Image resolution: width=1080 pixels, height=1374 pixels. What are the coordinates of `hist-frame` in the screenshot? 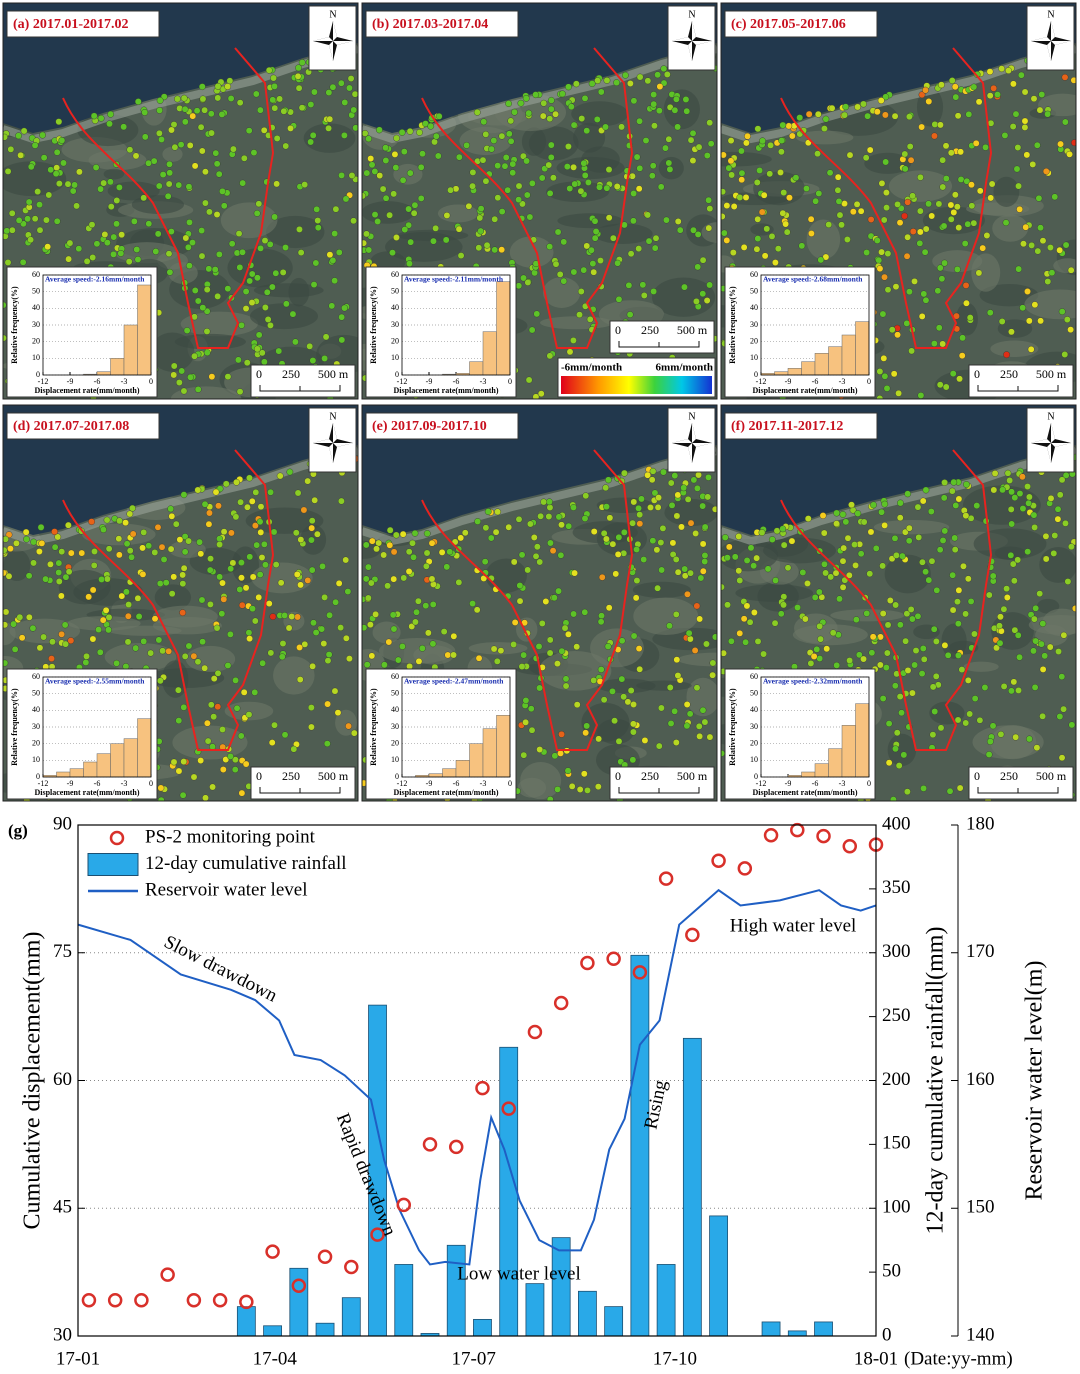 It's located at (815, 727).